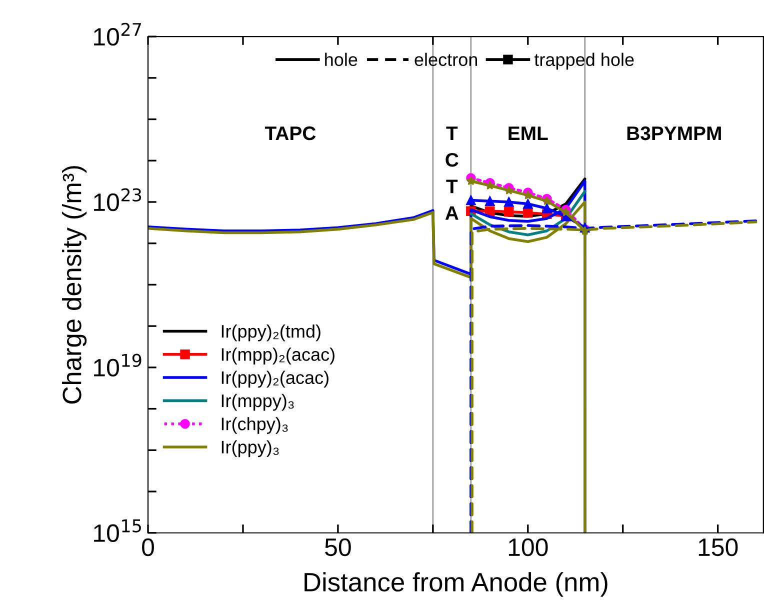 The width and height of the screenshot is (779, 609). I want to click on legend-label: hole, so click(341, 59).